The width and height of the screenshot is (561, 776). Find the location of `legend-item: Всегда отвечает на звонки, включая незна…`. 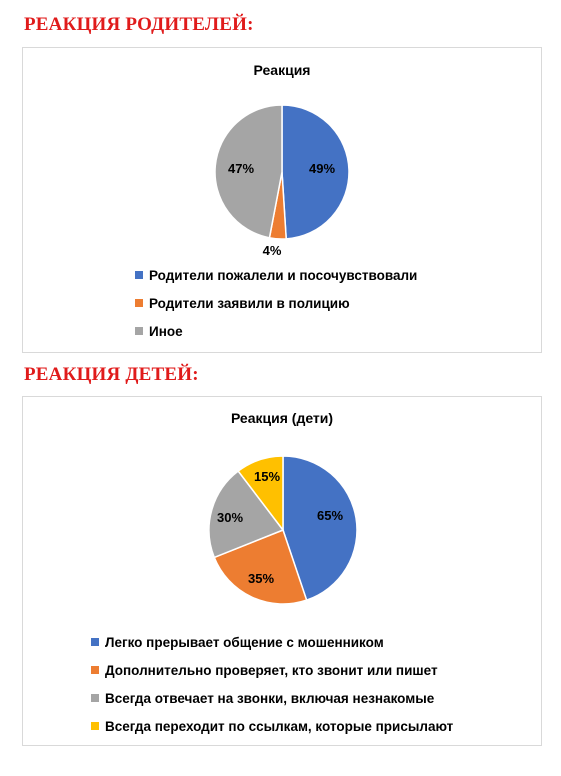

legend-item: Всегда отвечает на звонки, включая незна… is located at coordinates (262, 699).